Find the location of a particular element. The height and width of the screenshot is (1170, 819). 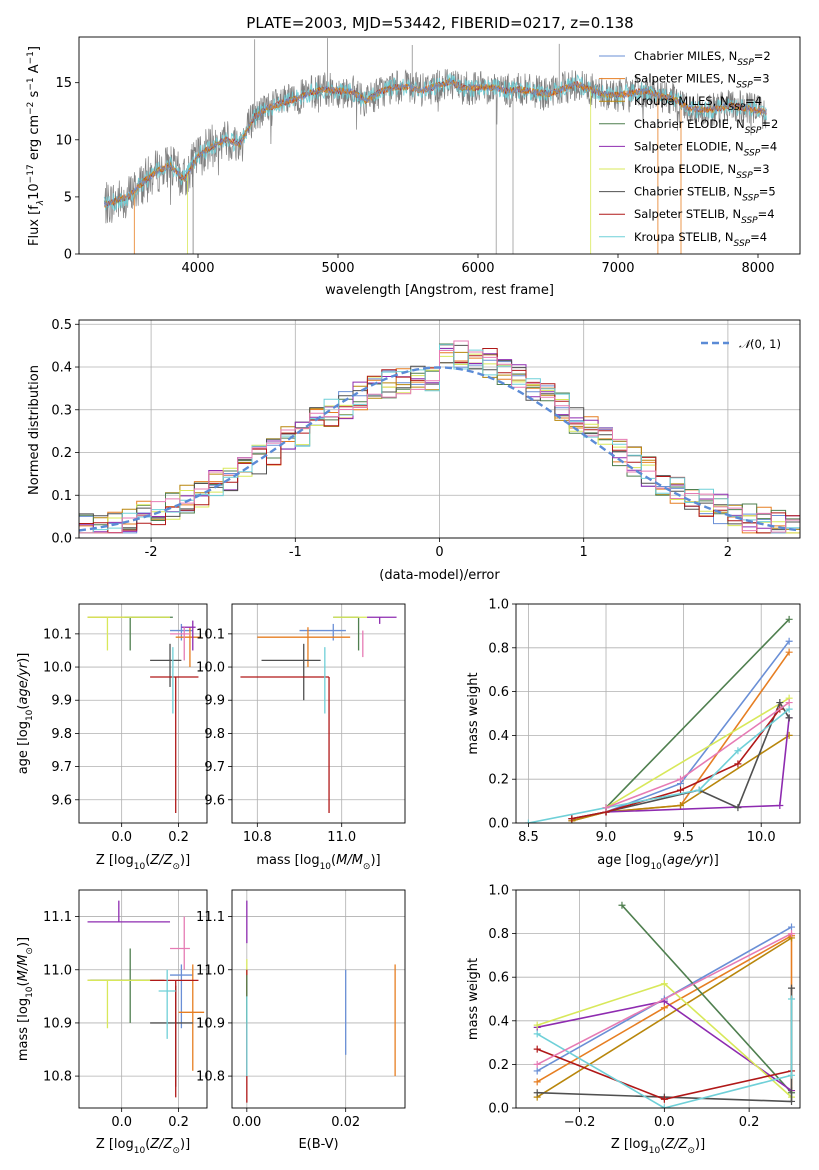

x-tick-label: 2 is located at coordinates (728, 552).